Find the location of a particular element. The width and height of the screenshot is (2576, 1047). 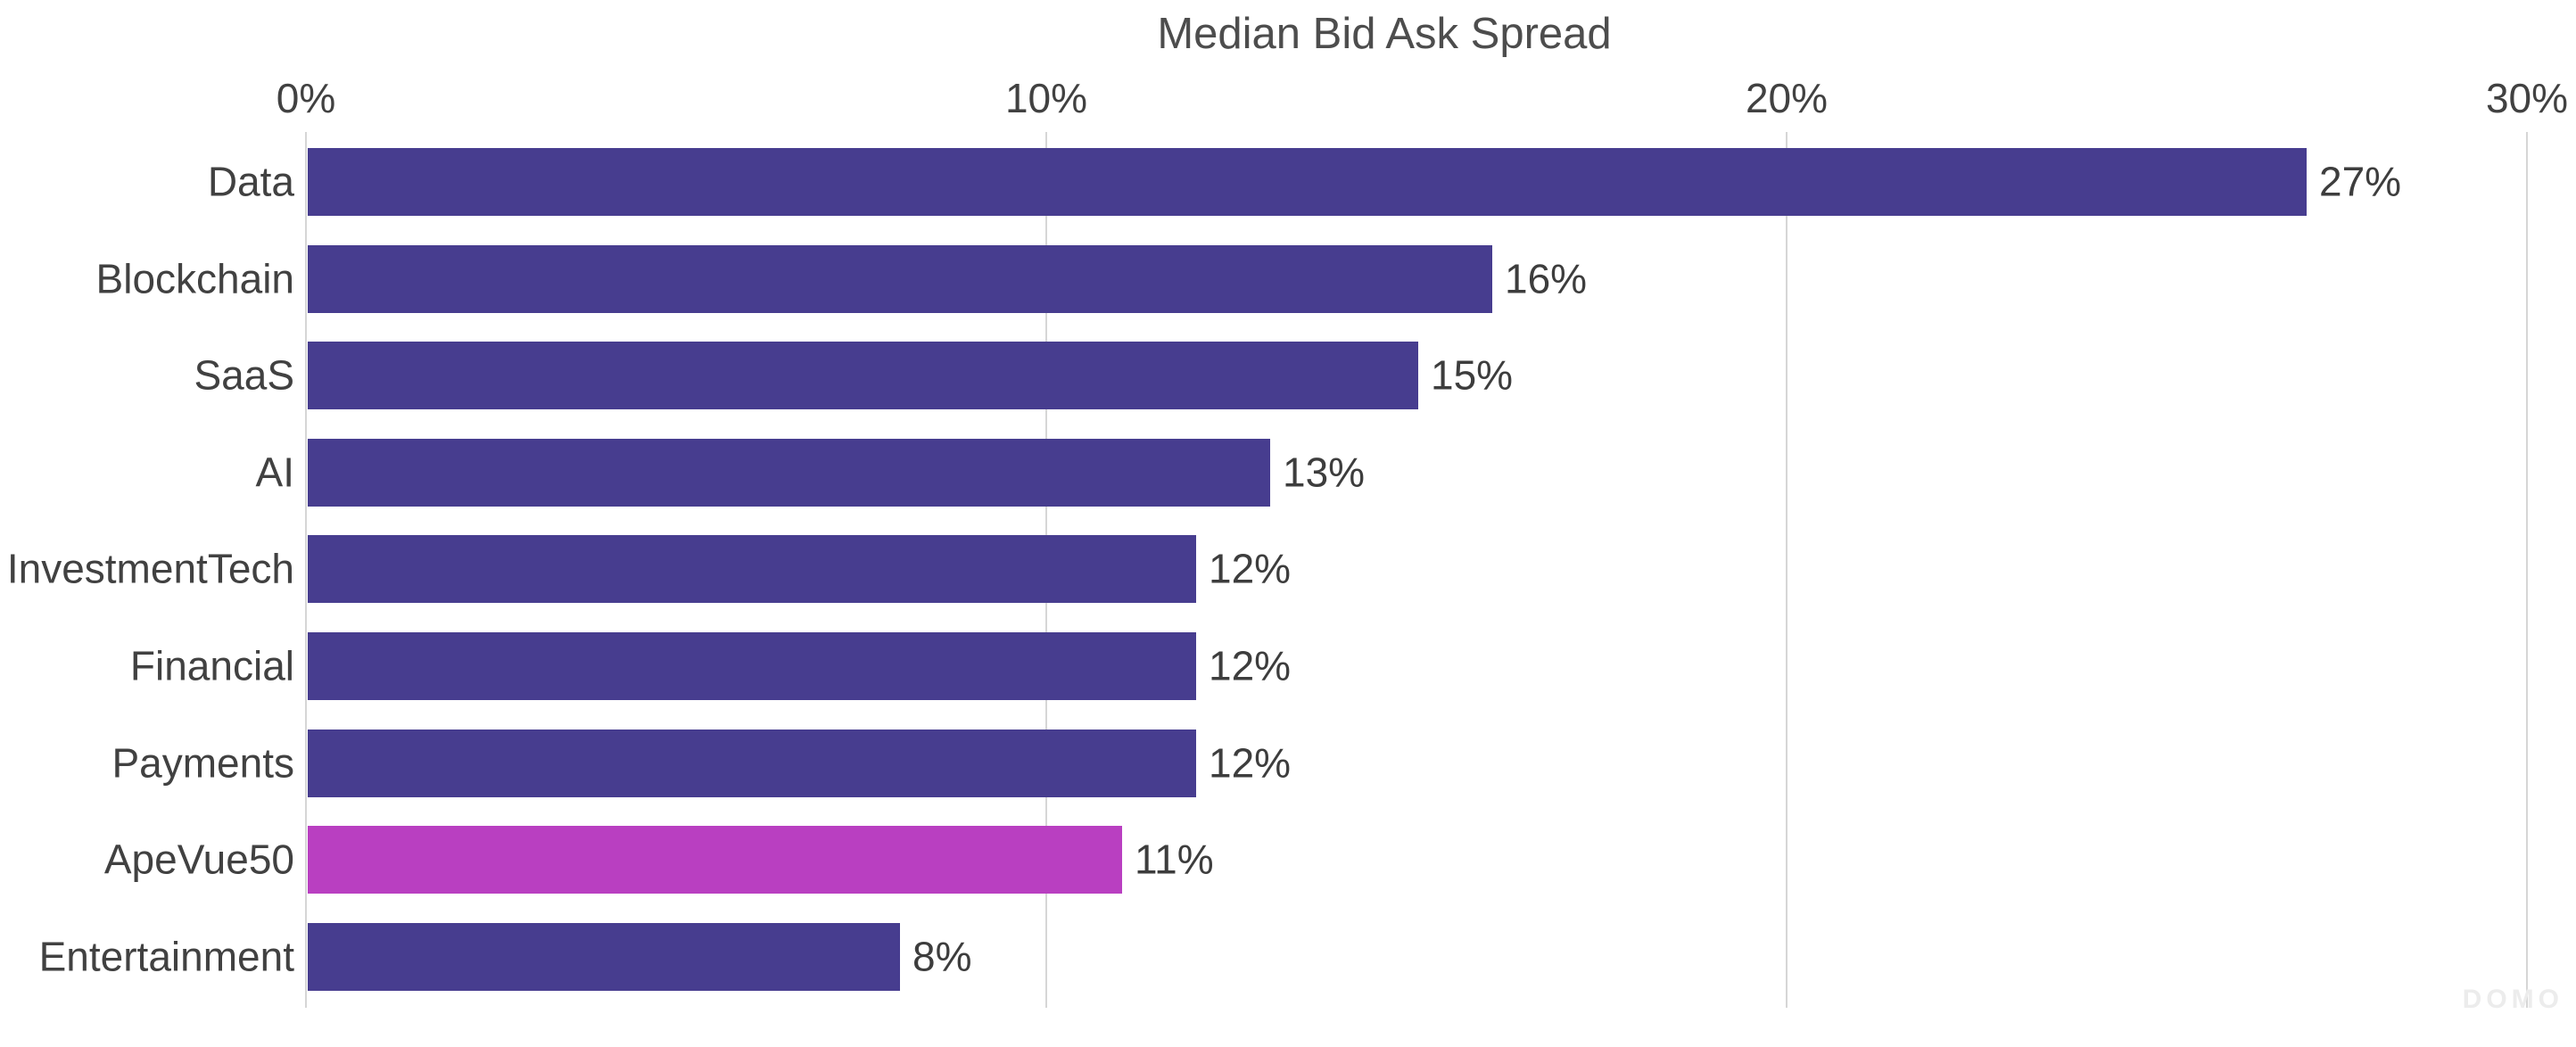

category-label: InvestmentTech is located at coordinates (150, 568).